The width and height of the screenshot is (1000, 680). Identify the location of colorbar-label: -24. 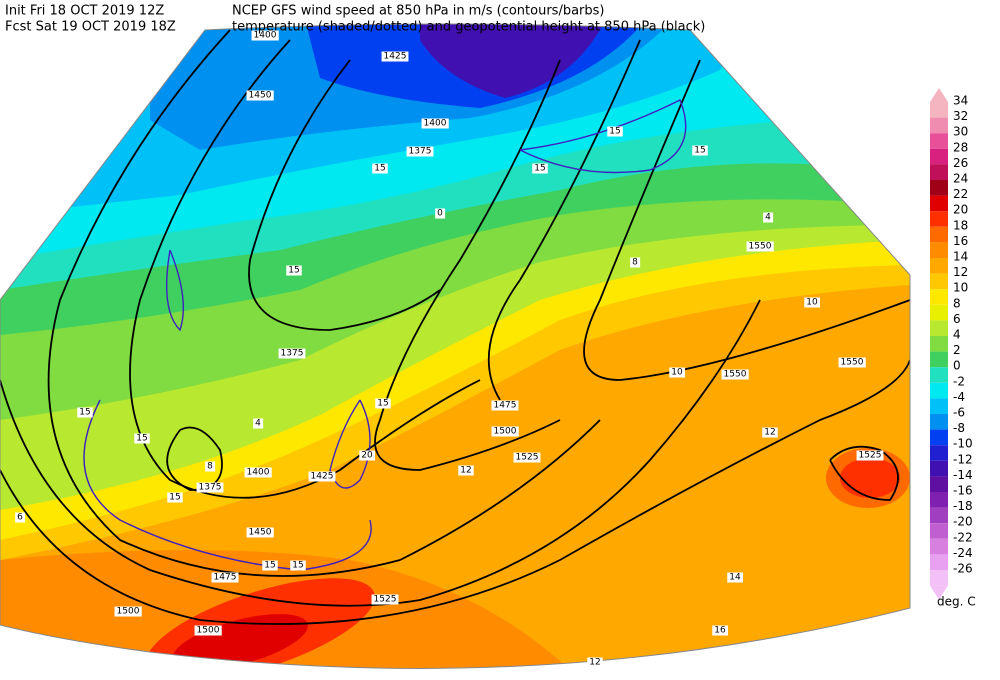
(963, 553).